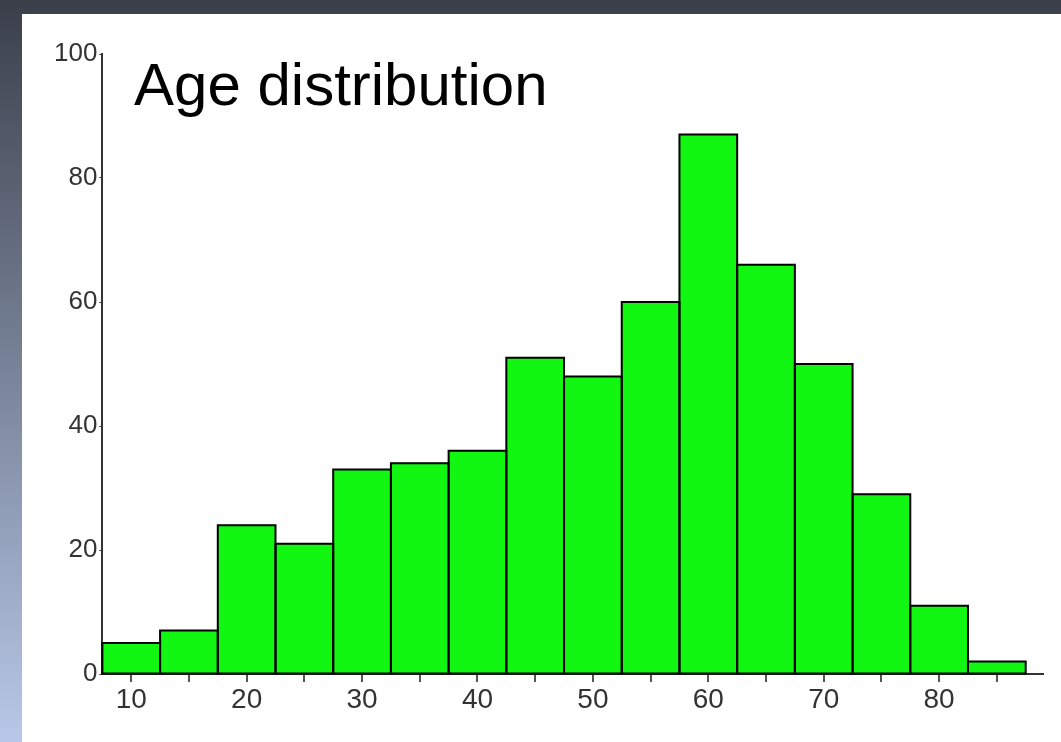 This screenshot has height=742, width=1061. Describe the element at coordinates (708, 698) in the screenshot. I see `x-tick-label: 60` at that location.